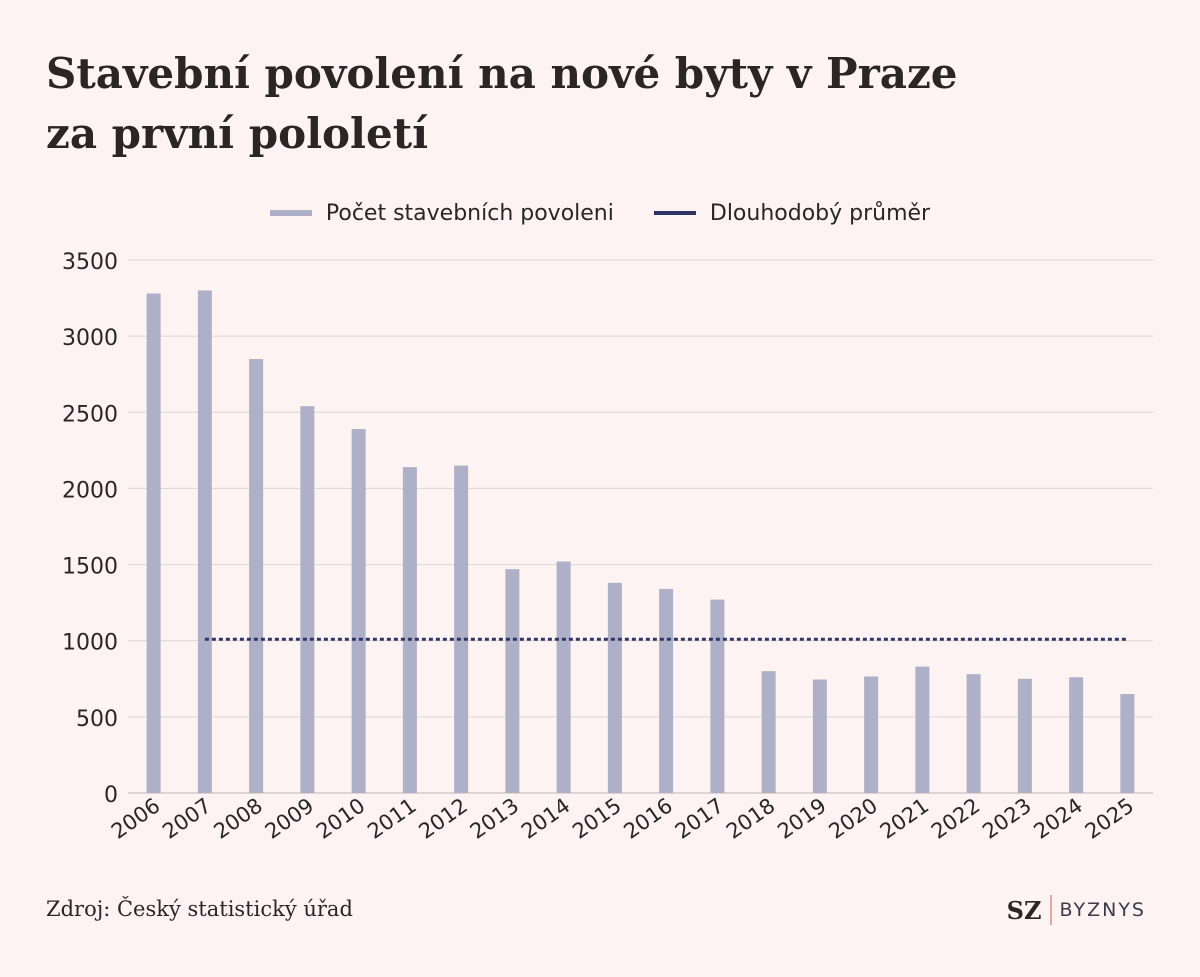 This screenshot has height=977, width=1200. Describe the element at coordinates (751, 818) in the screenshot. I see `x-tick-label: 2018` at that location.